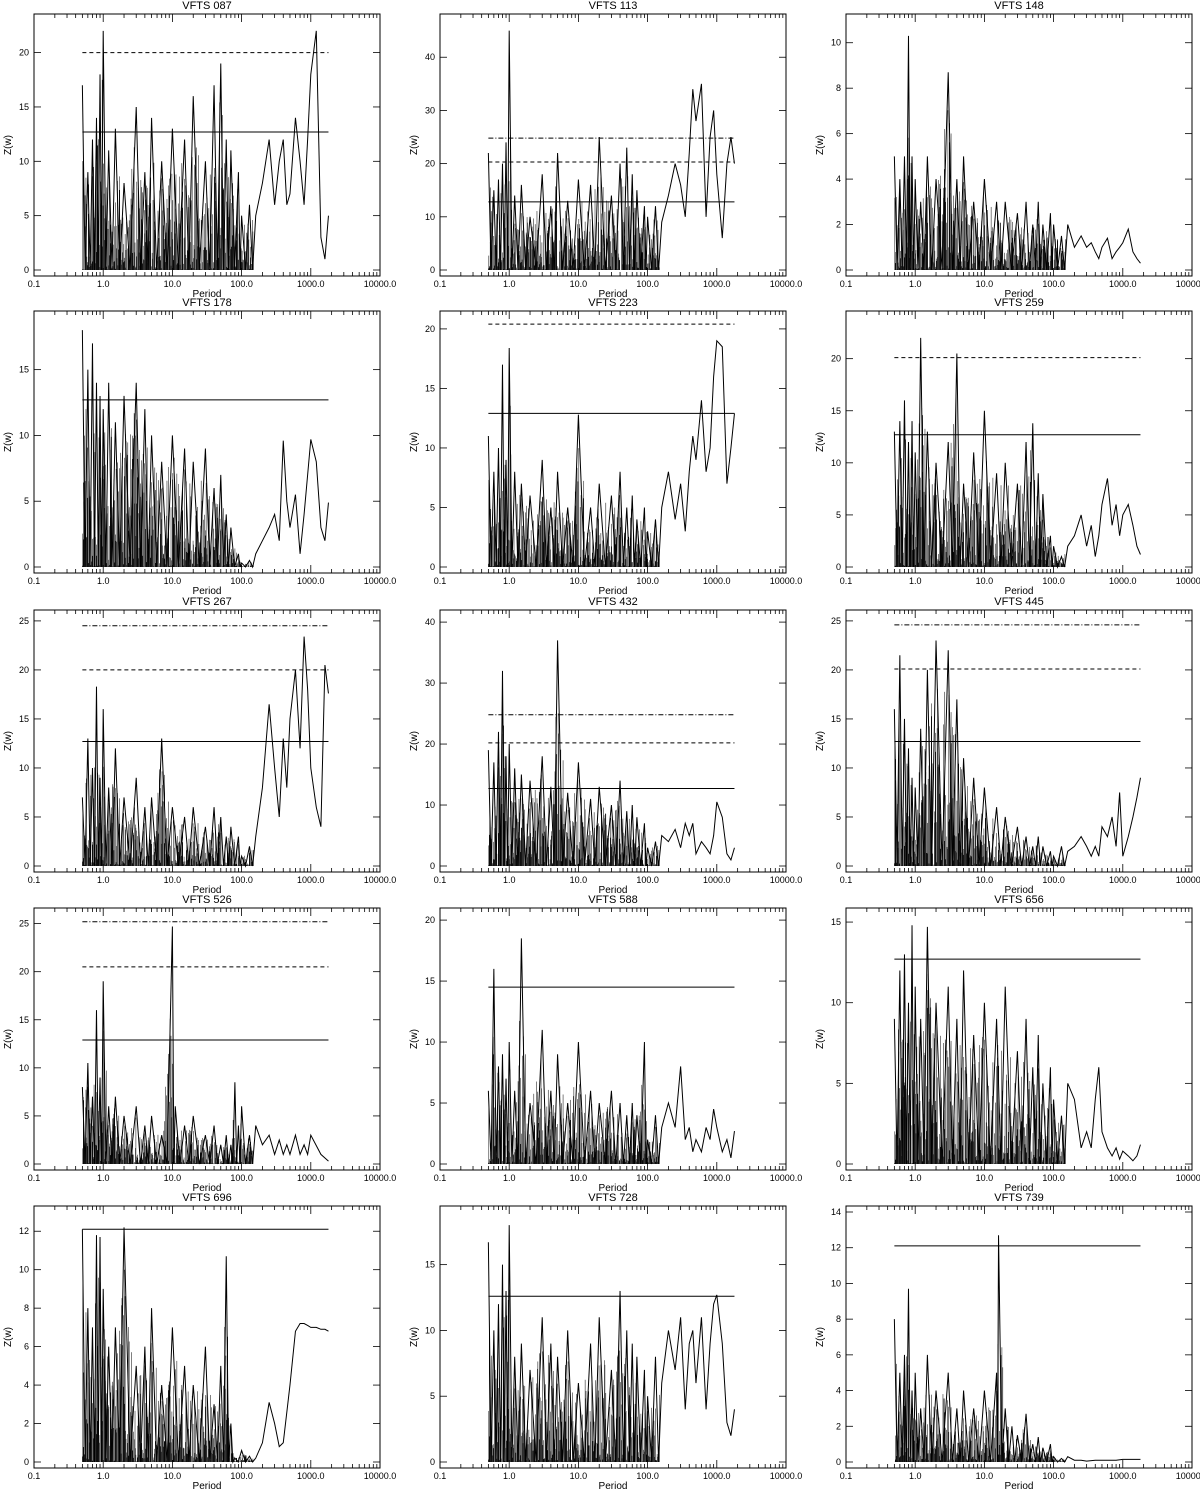  What do you see at coordinates (613, 6) in the screenshot?
I see `panel-title: VFTS 113` at bounding box center [613, 6].